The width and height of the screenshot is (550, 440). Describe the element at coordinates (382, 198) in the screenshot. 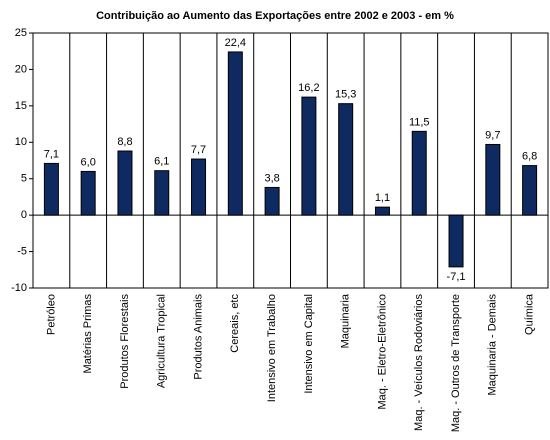

I see `value-label: 1,1` at that location.